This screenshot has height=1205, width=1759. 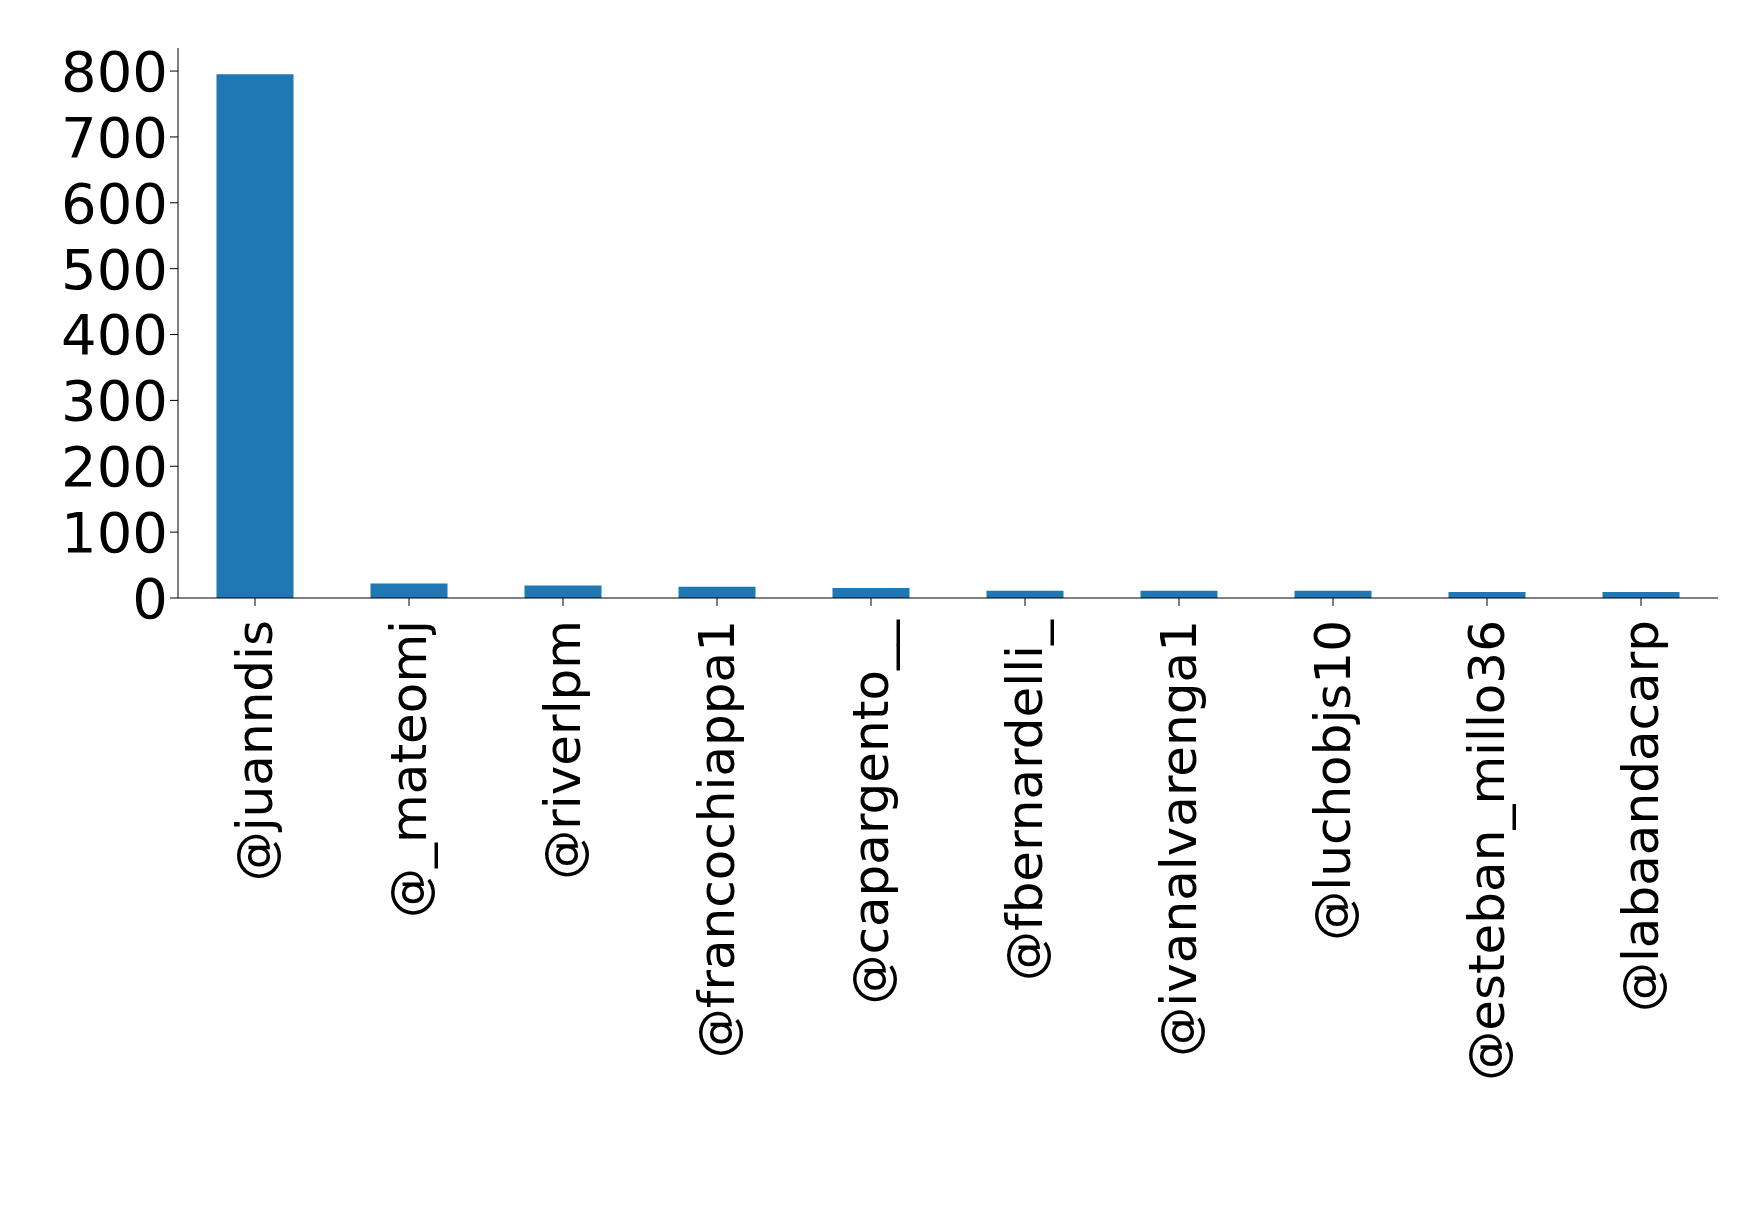 What do you see at coordinates (1025, 800) in the screenshot?
I see `x-tick-label: @fbernardelli_` at bounding box center [1025, 800].